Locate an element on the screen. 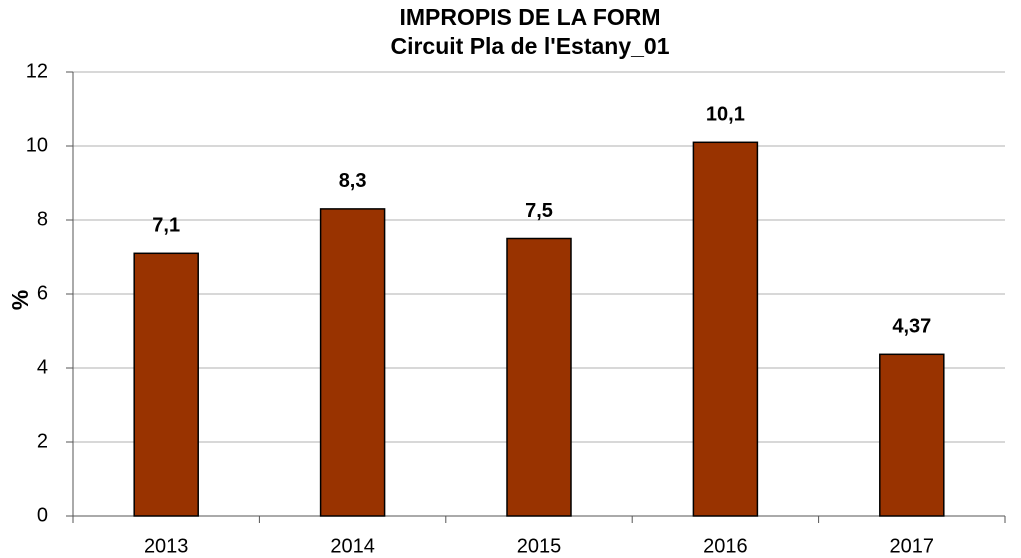 The image size is (1021, 558). chart-title: IMPROPIS DE LA FORM is located at coordinates (529, 17).